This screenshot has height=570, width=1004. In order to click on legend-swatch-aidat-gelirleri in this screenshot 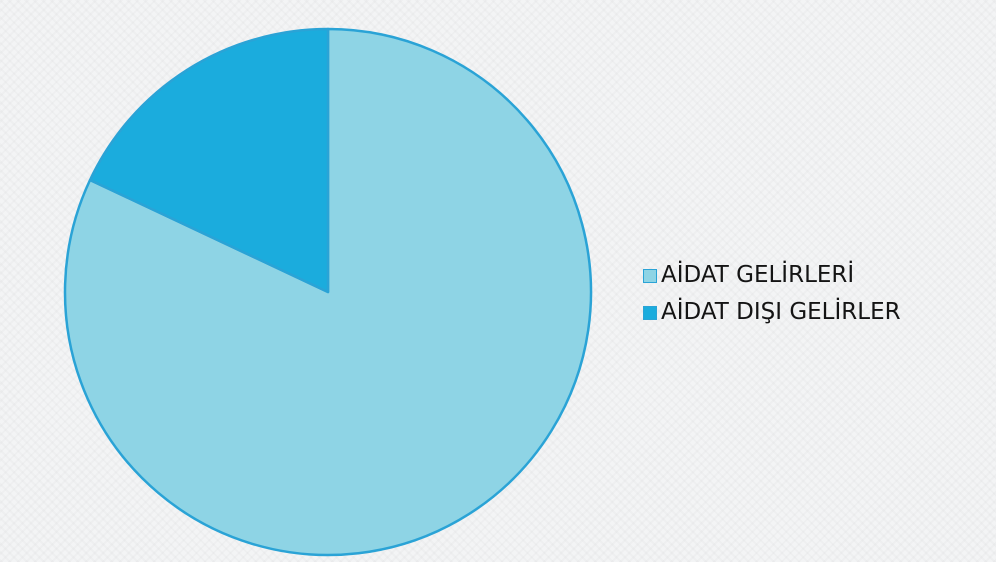, I will do `click(650, 275)`.